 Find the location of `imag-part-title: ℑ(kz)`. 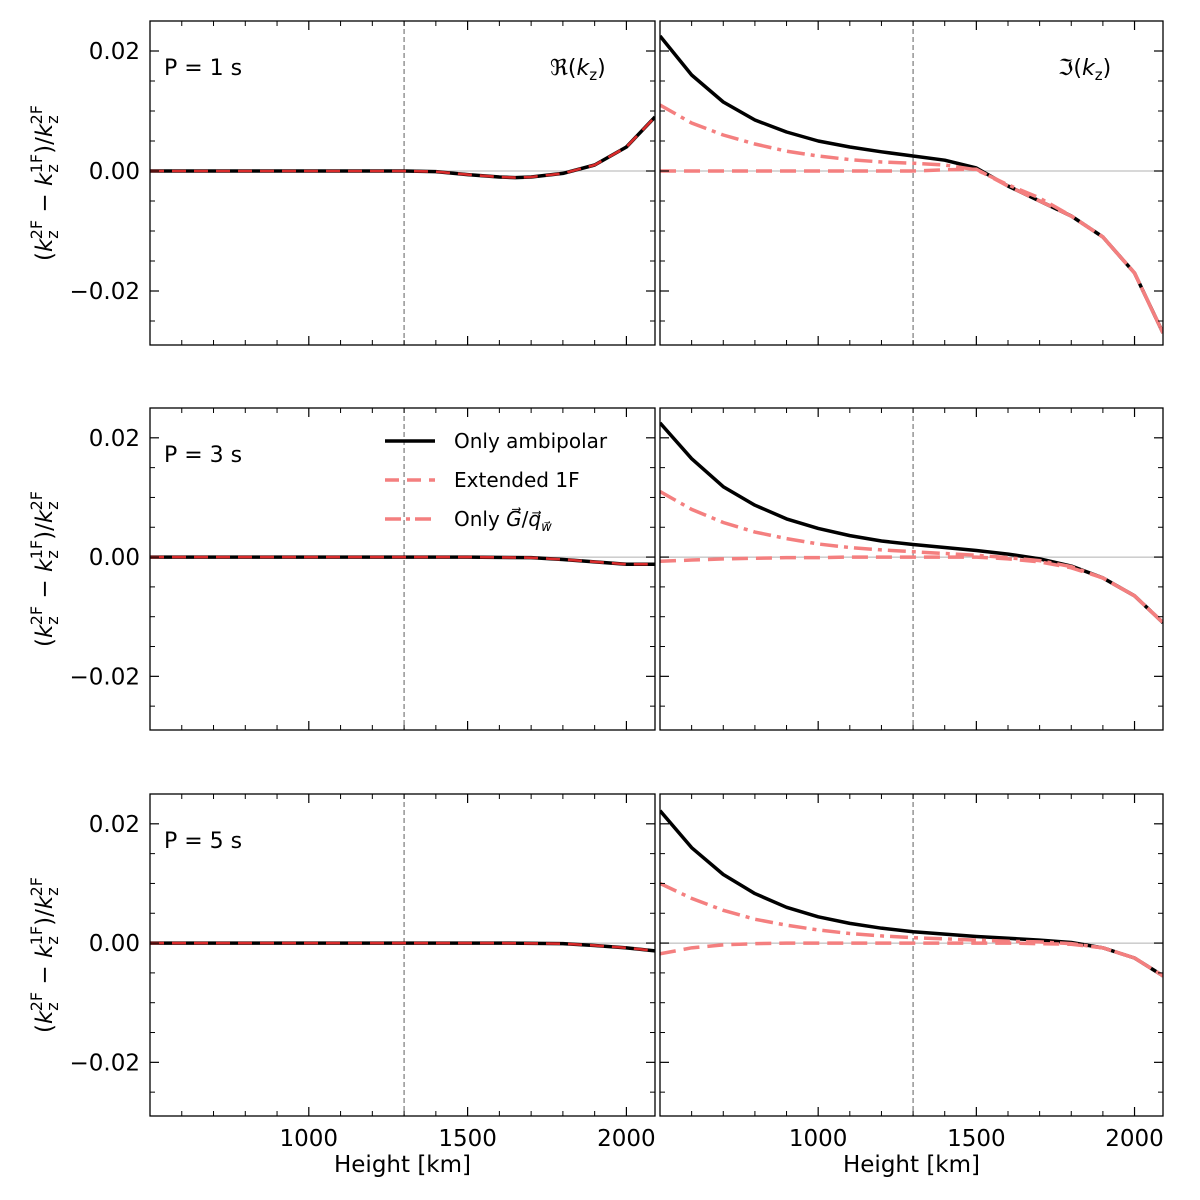

imag-part-title: ℑ(kz) is located at coordinates (1084, 70).